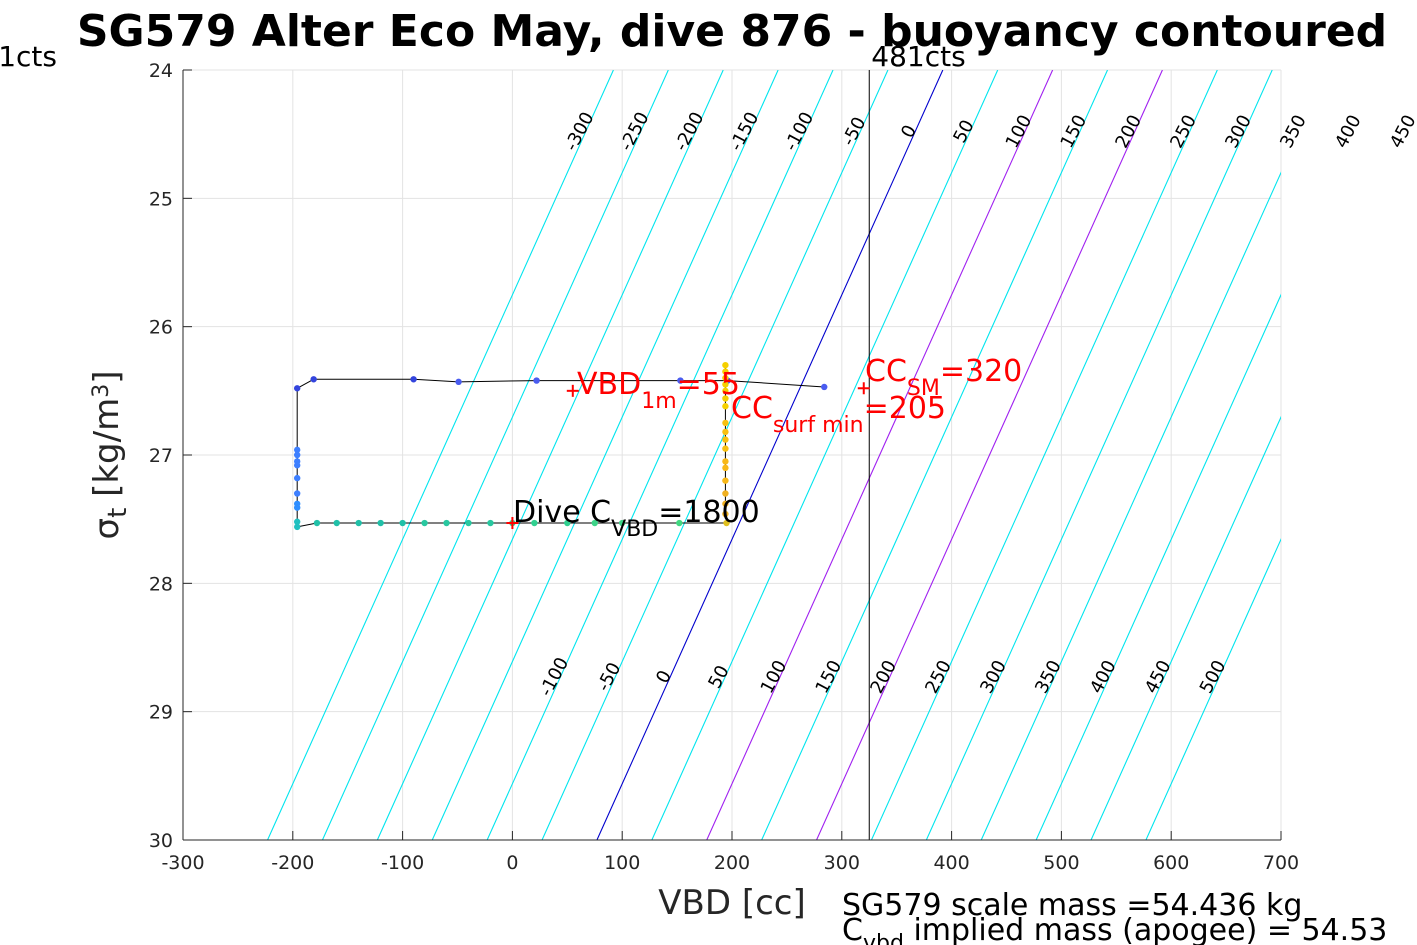  Describe the element at coordinates (107, 377) in the screenshot. I see `y-label-units-close: ]` at that location.